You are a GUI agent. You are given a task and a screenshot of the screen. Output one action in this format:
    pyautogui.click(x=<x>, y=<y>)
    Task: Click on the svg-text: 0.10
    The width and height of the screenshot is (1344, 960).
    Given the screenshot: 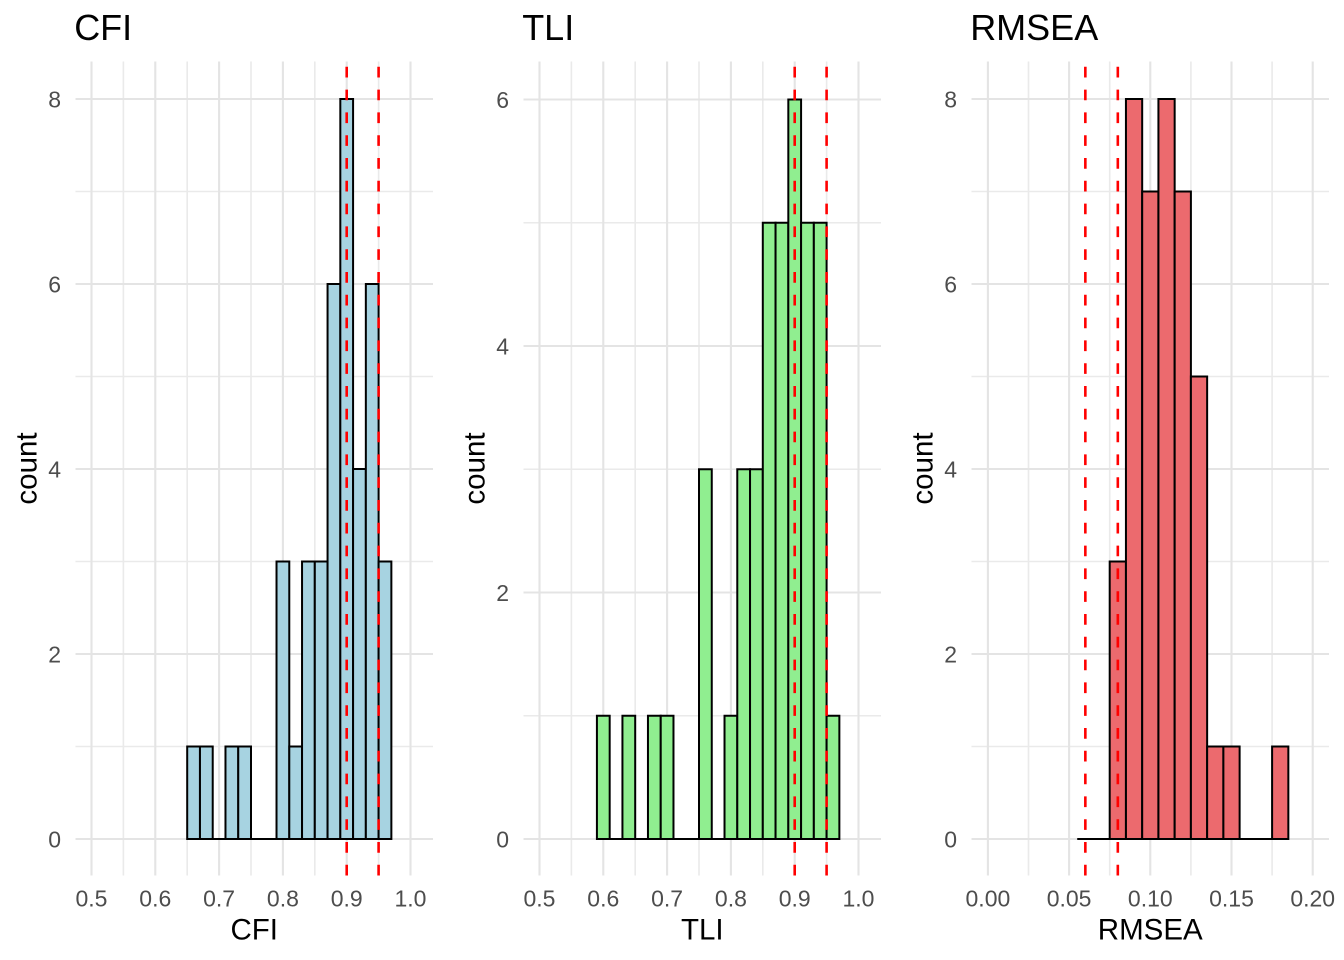 What is the action you would take?
    pyautogui.click(x=1150, y=899)
    